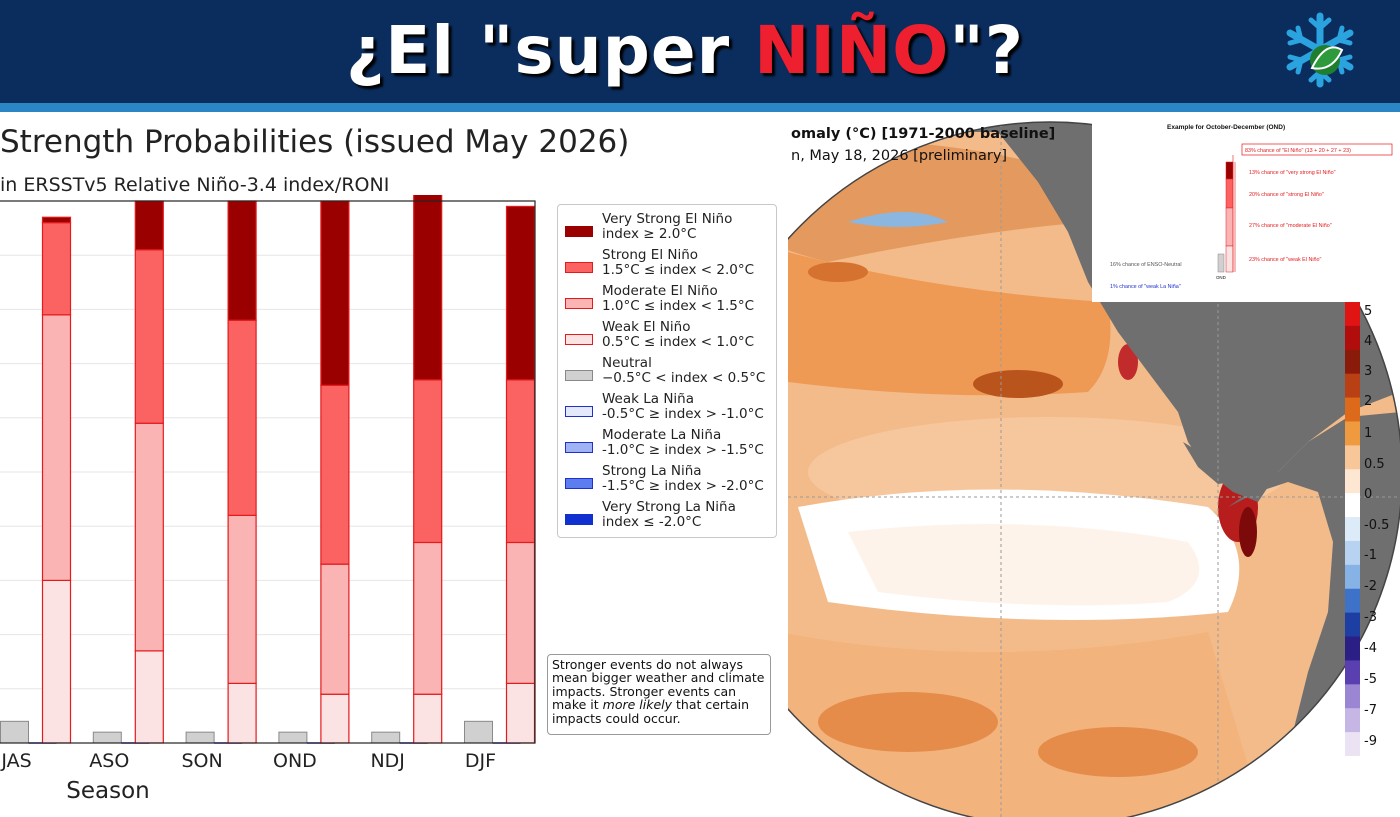  Describe the element at coordinates (149, 697) in the screenshot. I see `bar-weak-el-ni-oaso` at that location.